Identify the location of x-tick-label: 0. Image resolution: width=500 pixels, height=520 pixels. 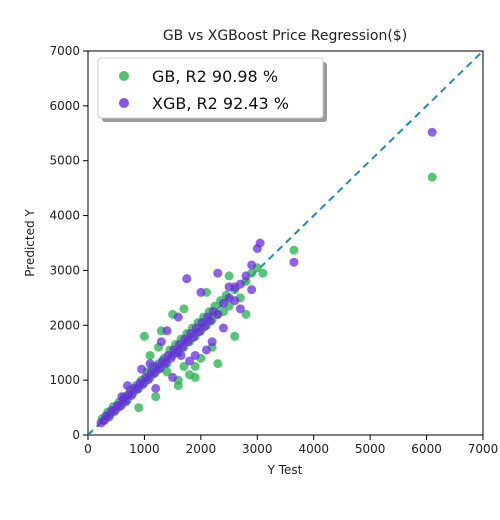
(88, 449).